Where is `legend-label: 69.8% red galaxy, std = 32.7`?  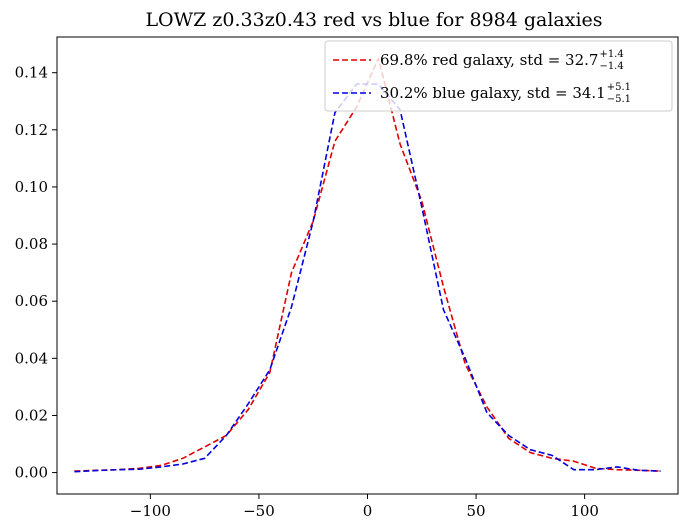 legend-label: 69.8% red galaxy, std = 32.7 is located at coordinates (489, 60).